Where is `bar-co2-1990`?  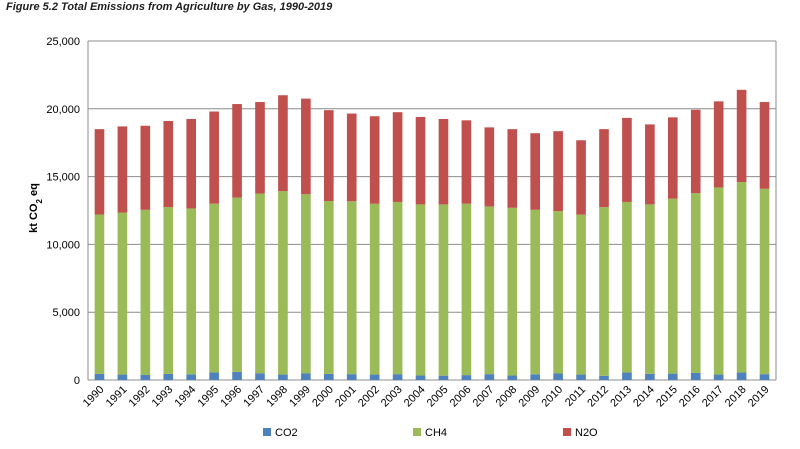 bar-co2-1990 is located at coordinates (99, 376).